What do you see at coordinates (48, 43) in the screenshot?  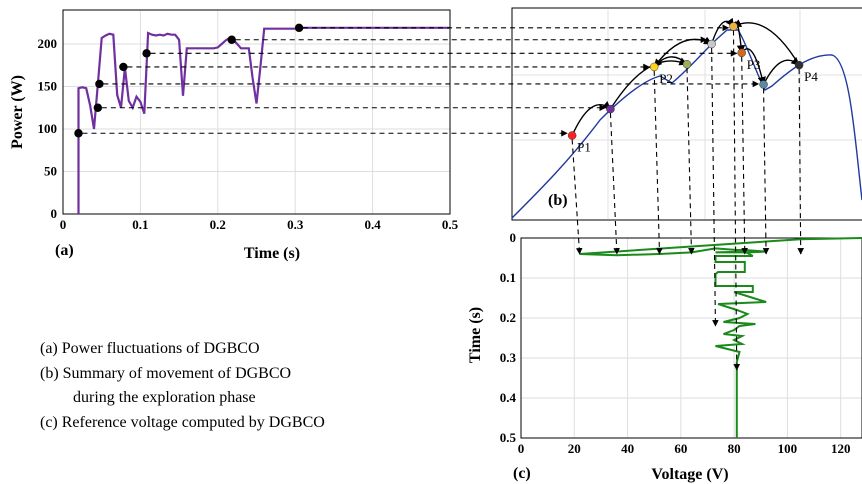 I see `panel-a-ytick-label: 200` at bounding box center [48, 43].